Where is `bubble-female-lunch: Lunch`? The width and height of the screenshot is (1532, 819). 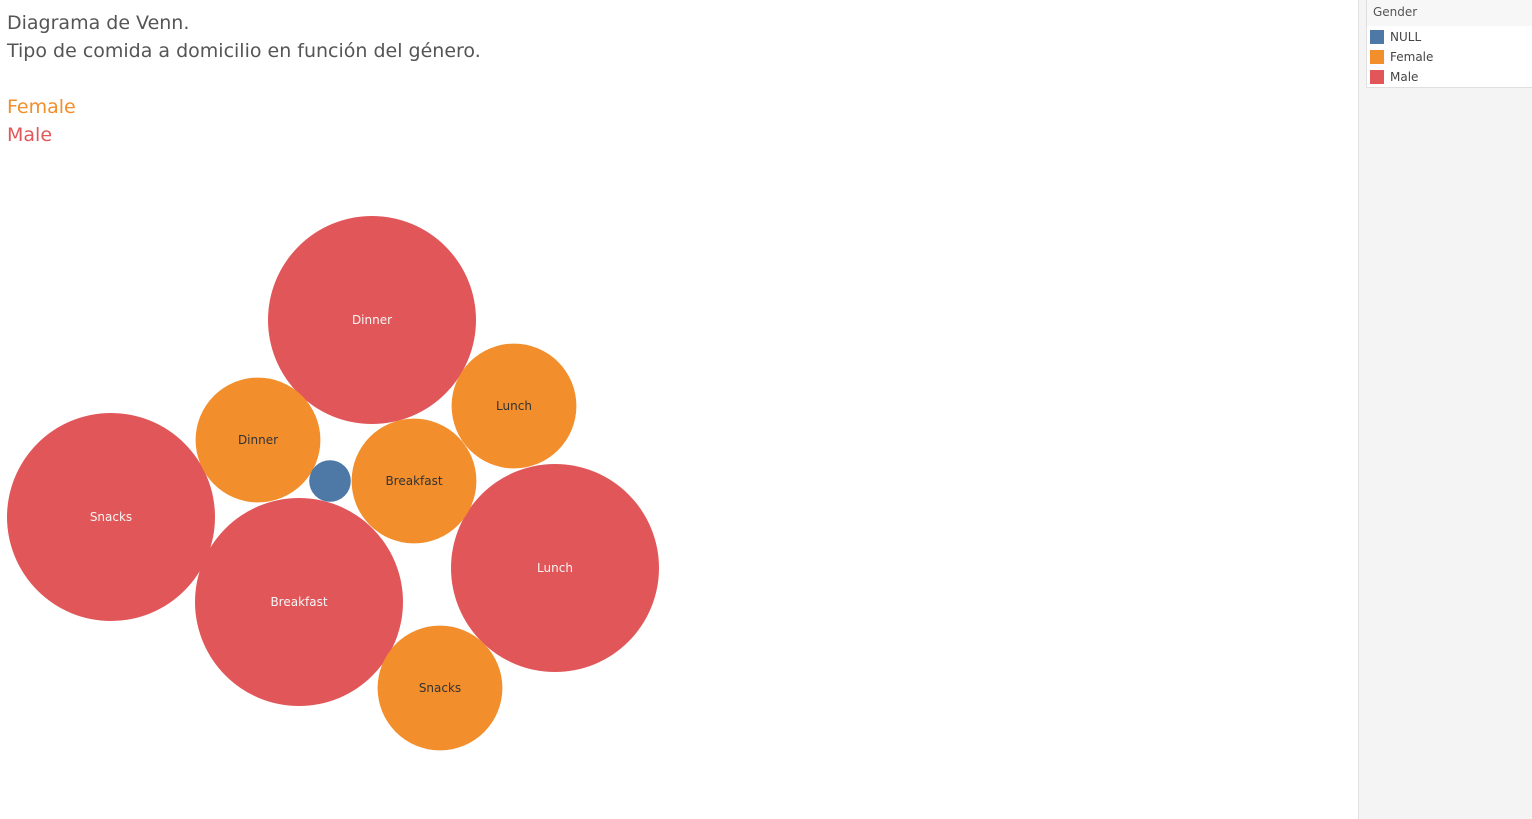 bubble-female-lunch: Lunch is located at coordinates (514, 406).